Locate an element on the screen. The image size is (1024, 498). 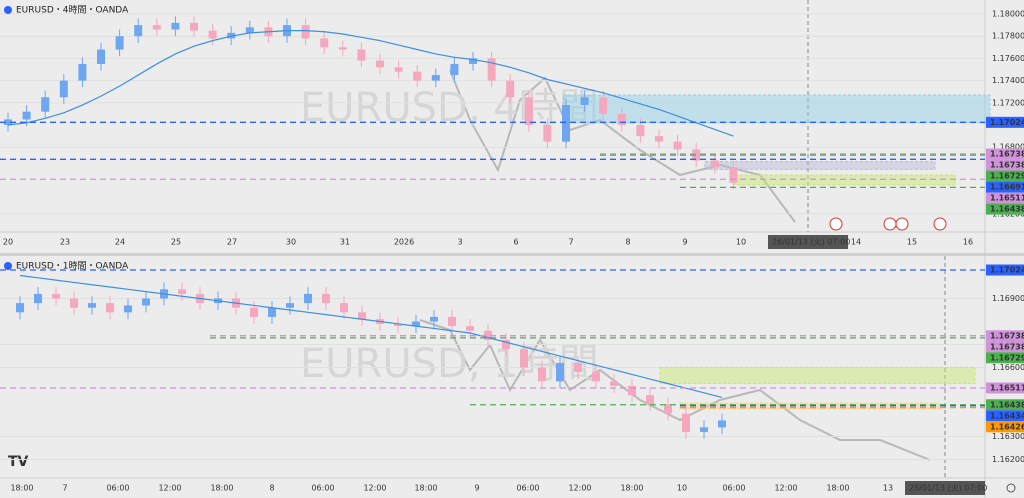
x-tick-label: 13 is located at coordinates (888, 488).